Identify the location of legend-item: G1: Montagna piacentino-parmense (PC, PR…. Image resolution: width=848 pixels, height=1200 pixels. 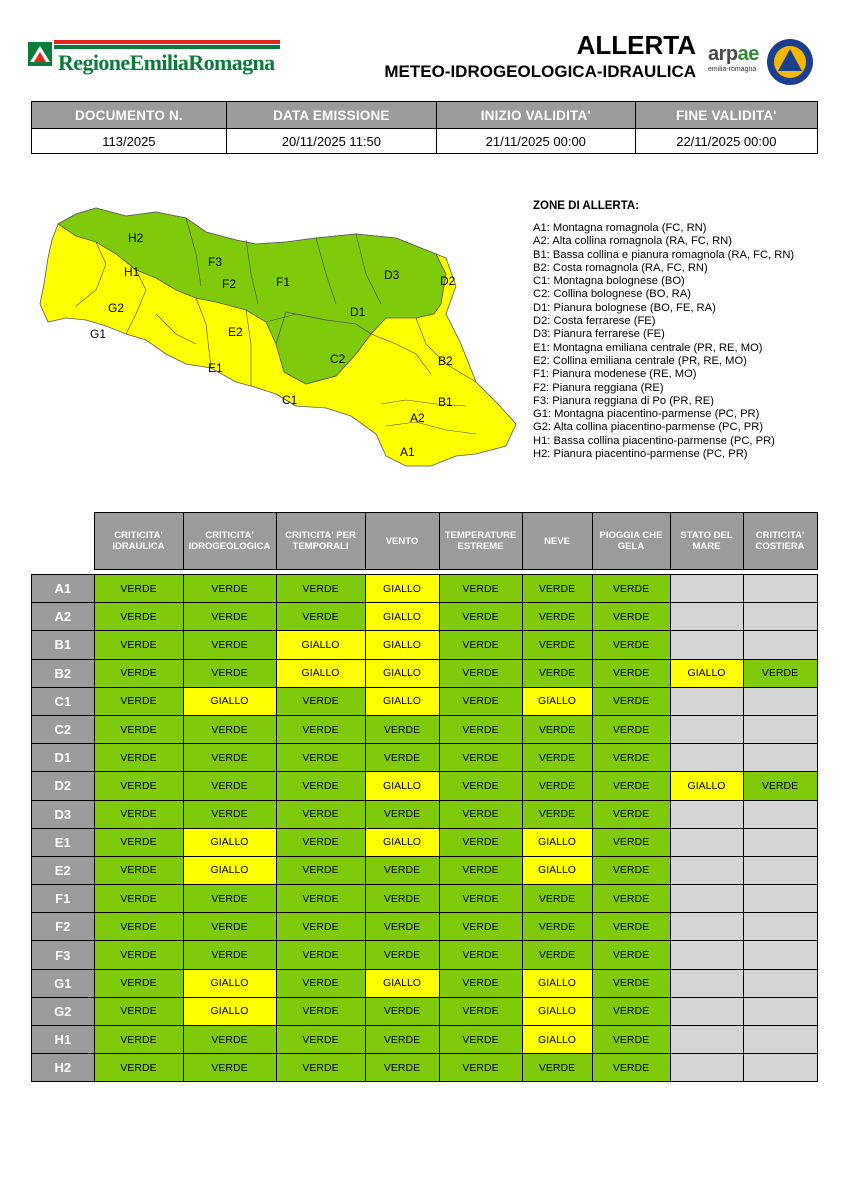
(646, 414).